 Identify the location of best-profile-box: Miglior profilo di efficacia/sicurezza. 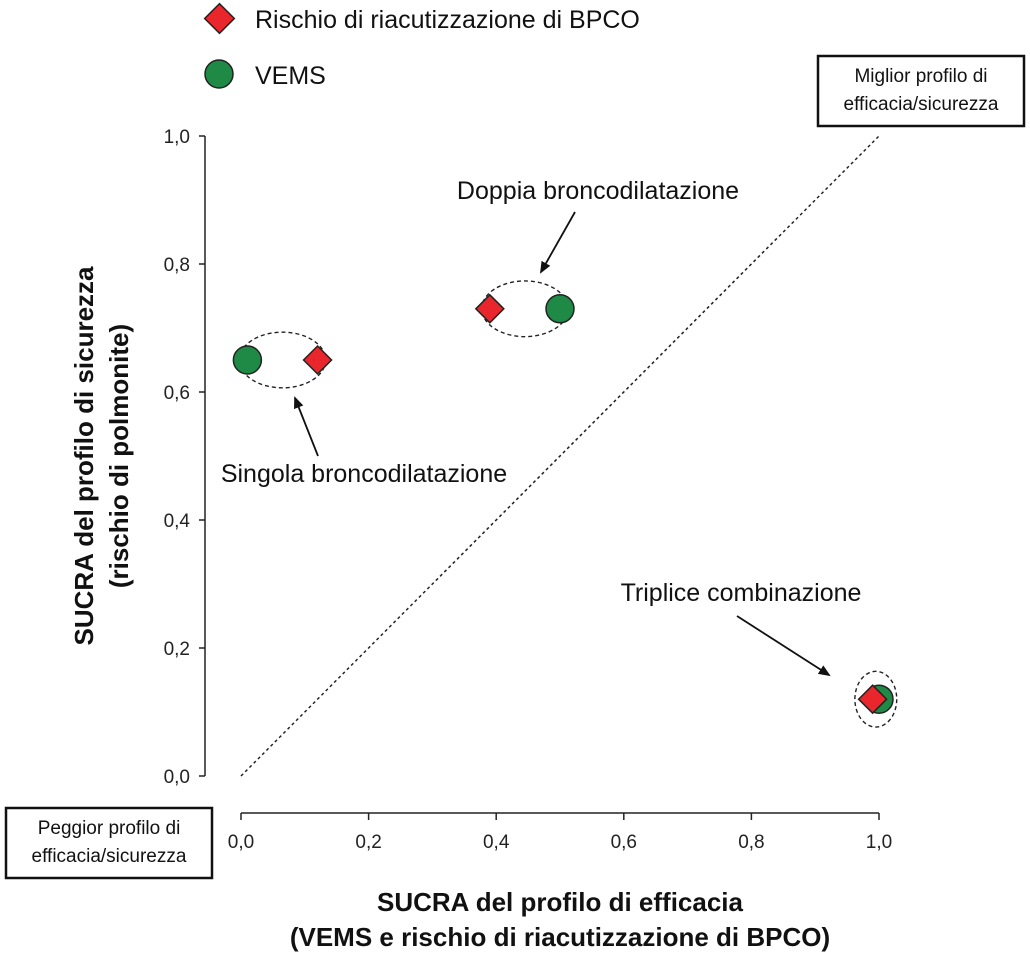
(921, 91).